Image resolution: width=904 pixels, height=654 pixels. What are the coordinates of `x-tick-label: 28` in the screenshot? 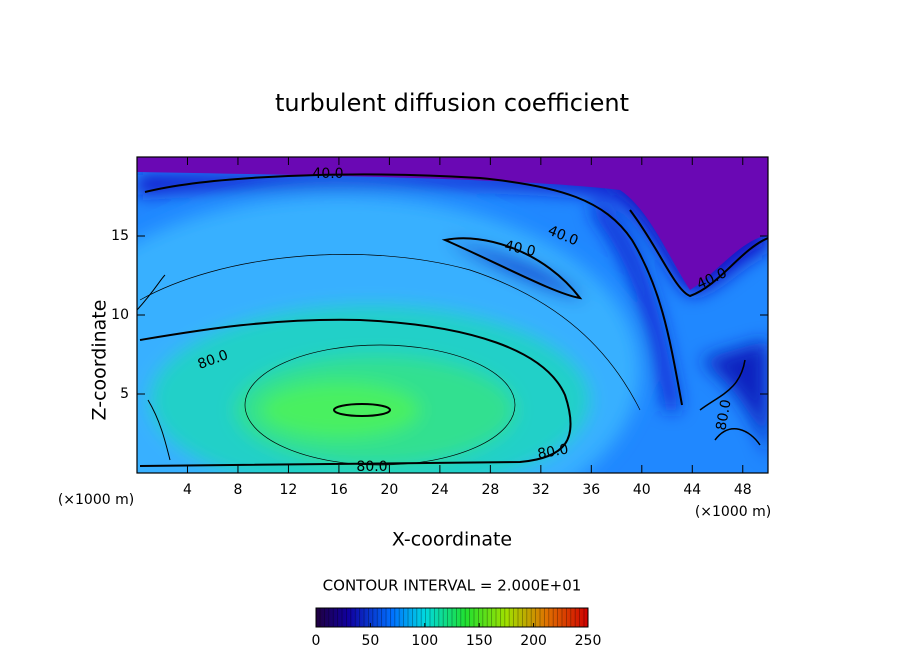 It's located at (490, 490).